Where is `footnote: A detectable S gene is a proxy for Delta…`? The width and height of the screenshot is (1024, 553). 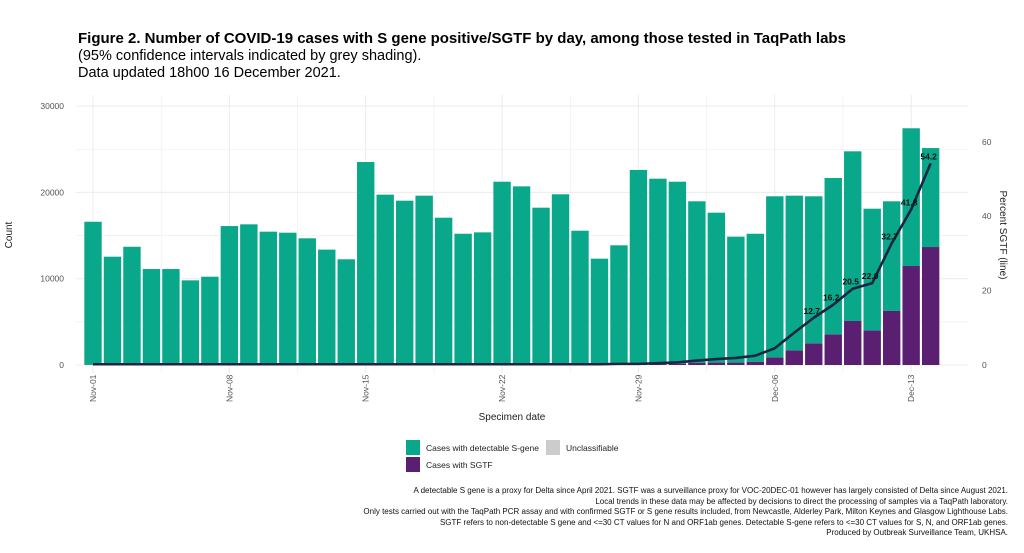 footnote: A detectable S gene is a proxy for Delta… is located at coordinates (710, 490).